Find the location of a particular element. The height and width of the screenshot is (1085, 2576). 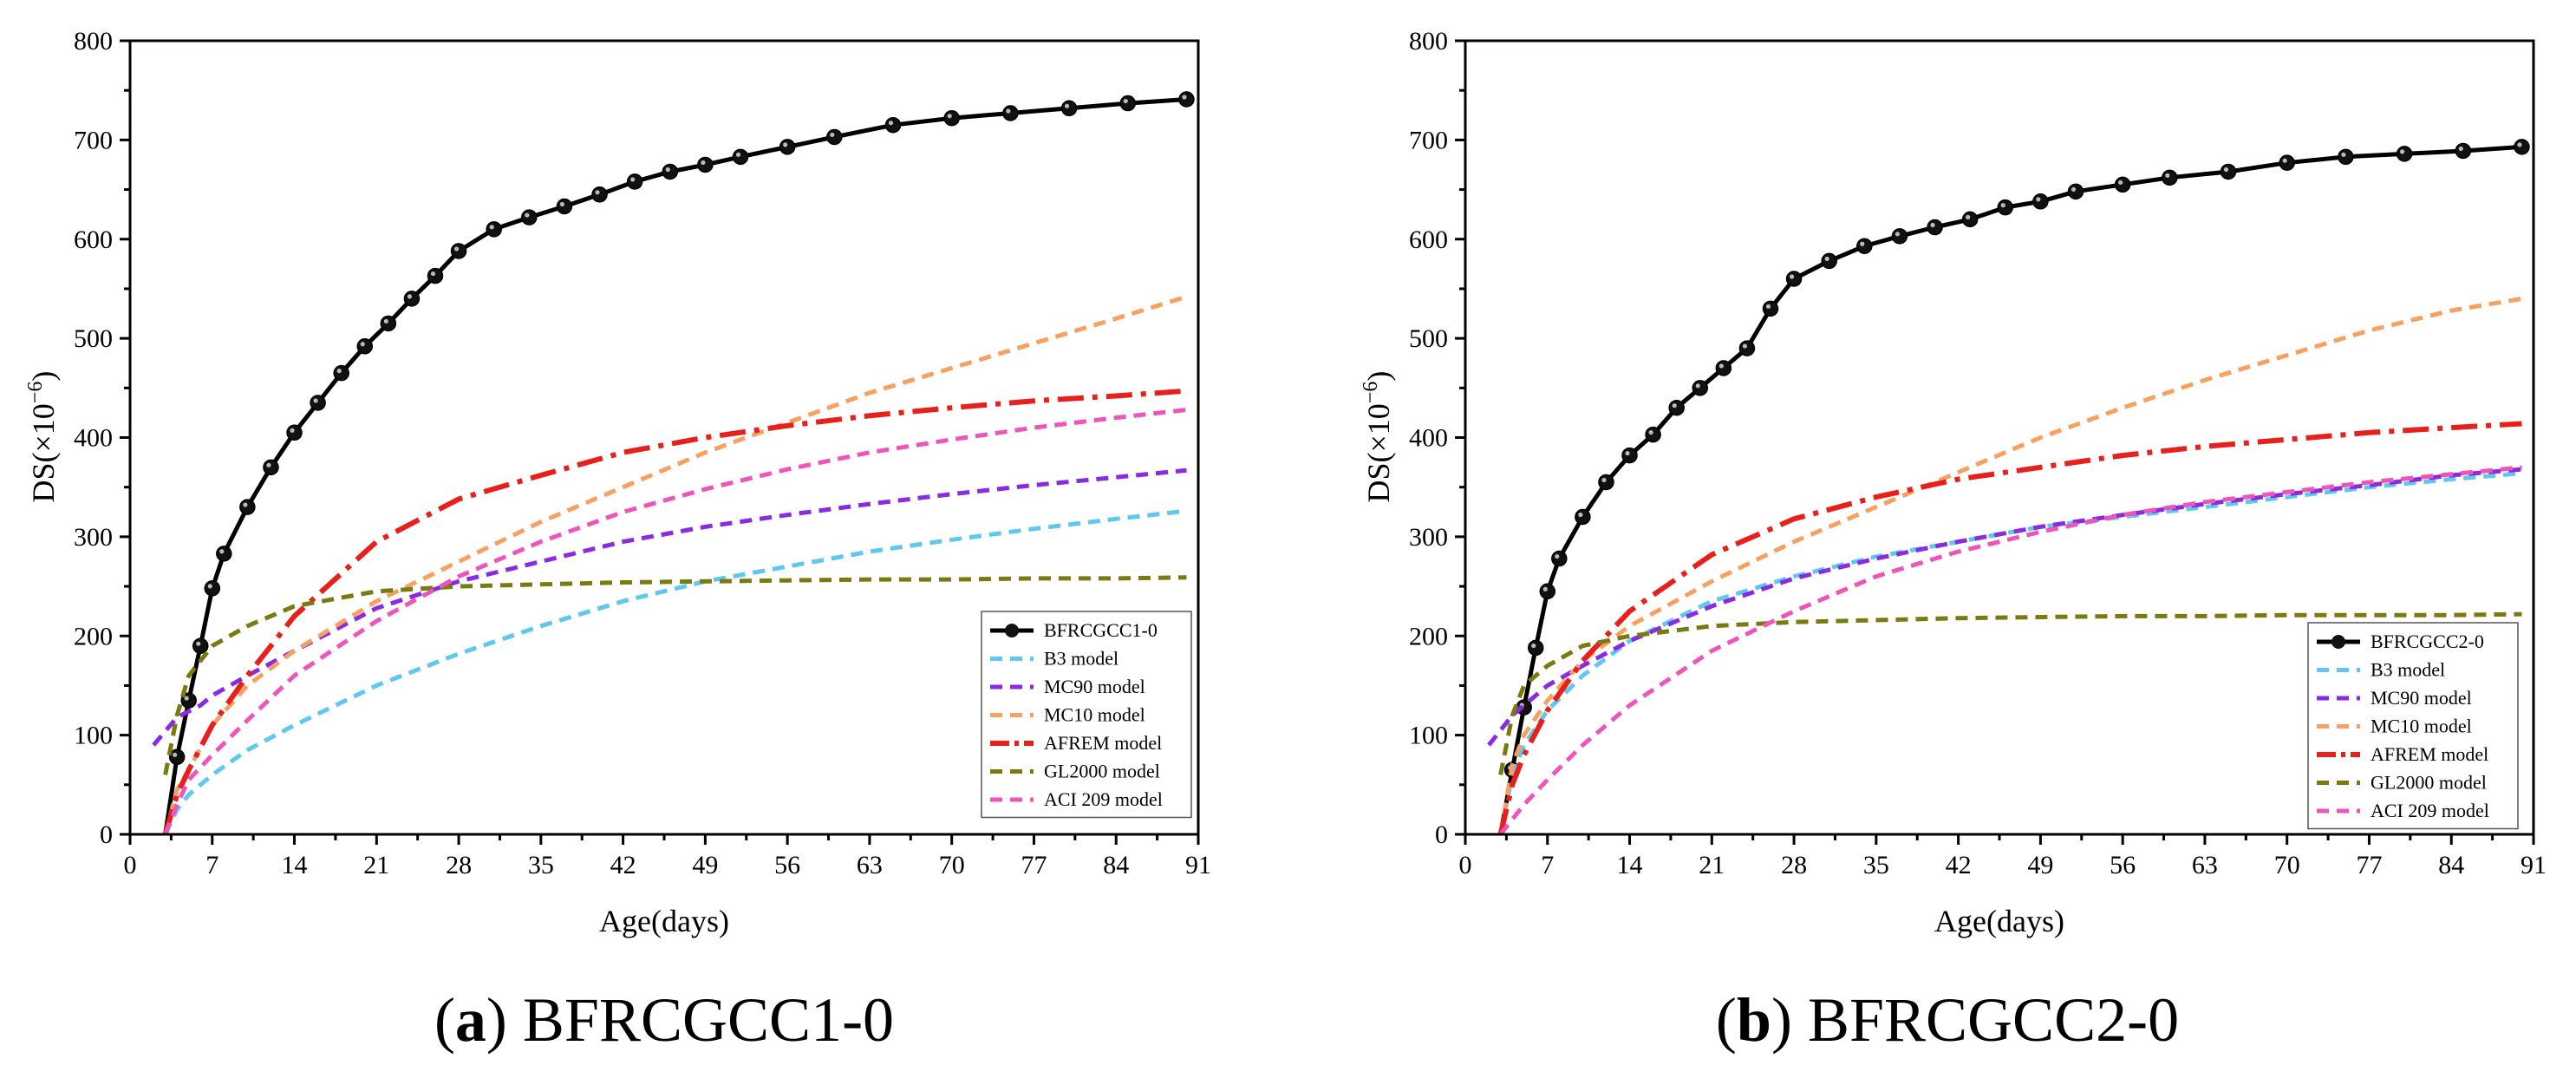

legend-label-0: BFRCGCC1-0 is located at coordinates (1101, 630).